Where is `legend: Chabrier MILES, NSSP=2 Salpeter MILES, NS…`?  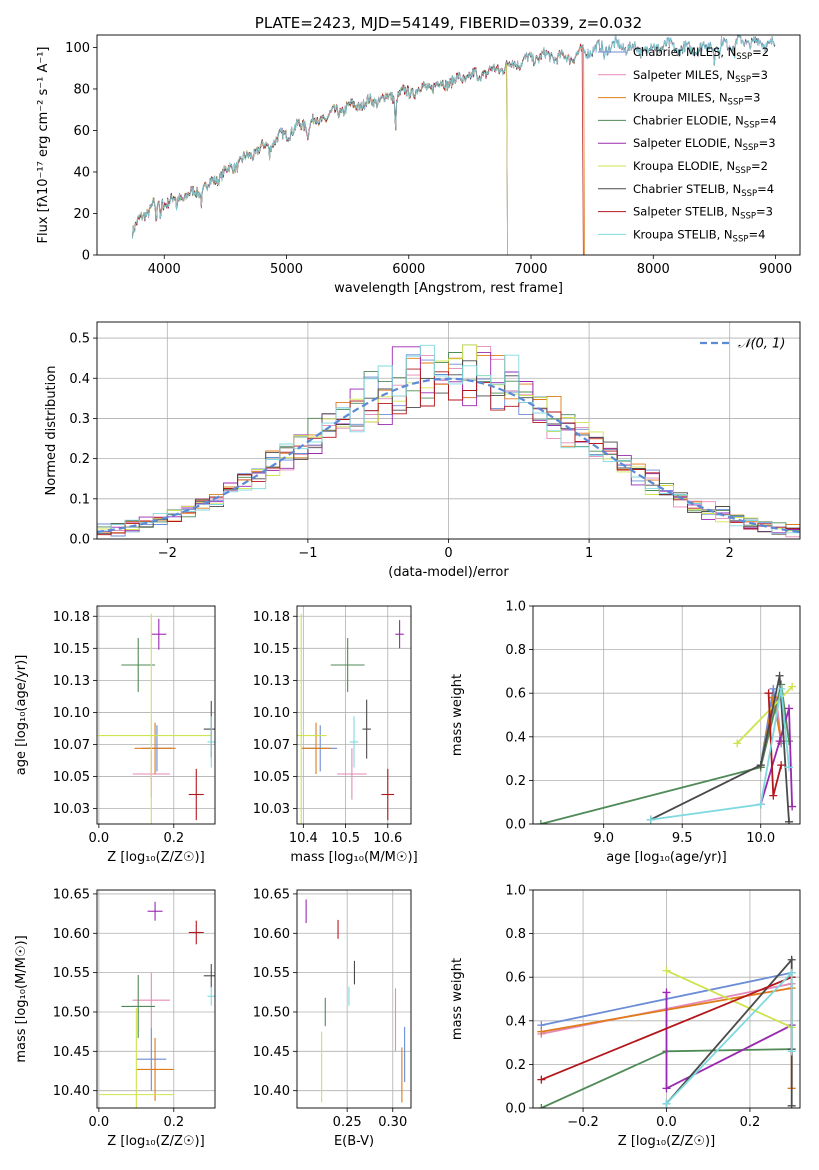 legend: Chabrier MILES, NSSP=2 Salpeter MILES, NS… is located at coordinates (687, 144).